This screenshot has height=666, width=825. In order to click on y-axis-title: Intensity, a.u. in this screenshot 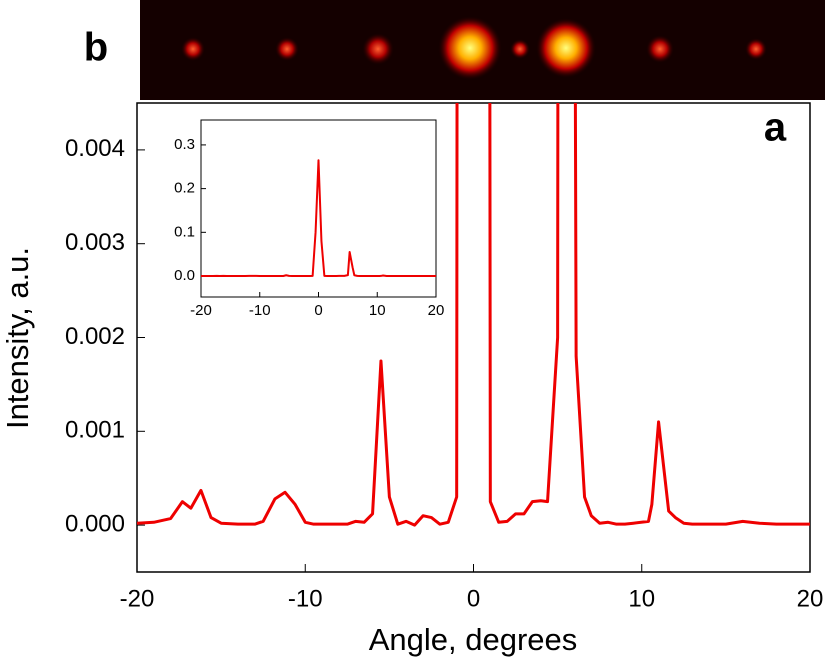, I will do `click(17, 338)`.